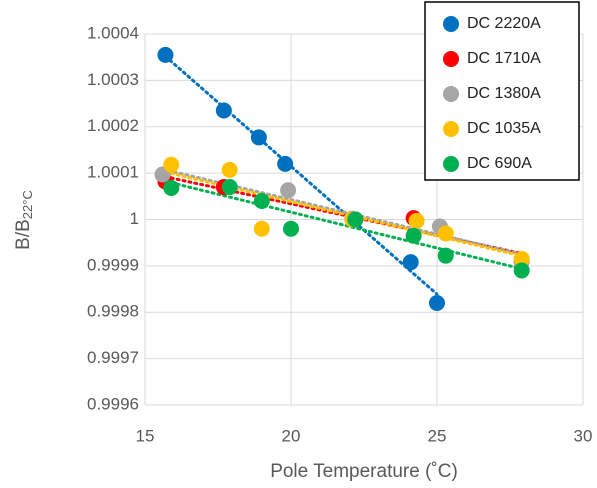  Describe the element at coordinates (437, 435) in the screenshot. I see `x-tick-label: 25` at that location.